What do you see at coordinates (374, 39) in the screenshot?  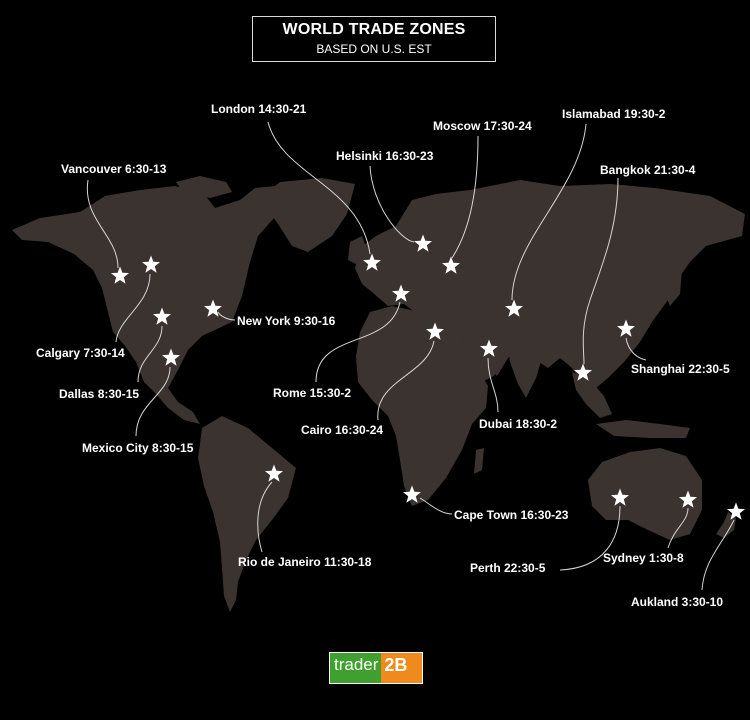 I see `title-box: WORLD TRADE ZONES BASED ON U.S. EST` at bounding box center [374, 39].